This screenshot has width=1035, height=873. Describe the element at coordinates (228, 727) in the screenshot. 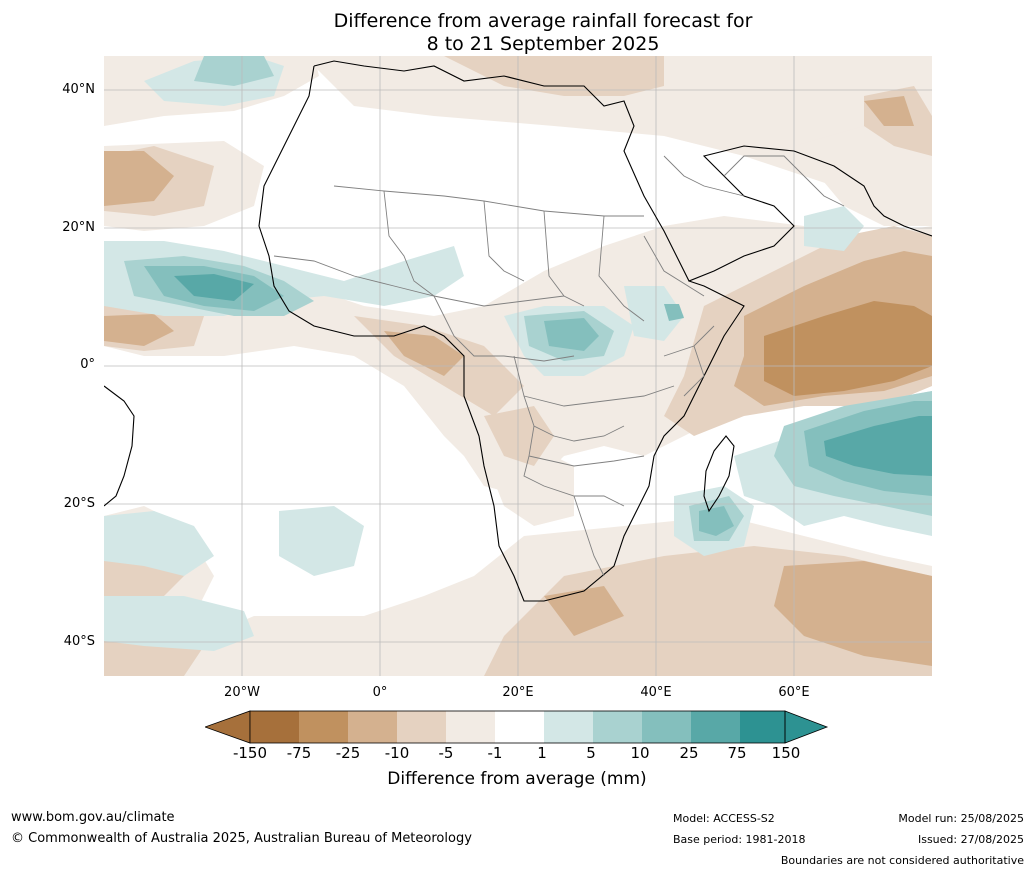

I see `colorbar-extend-low` at that location.